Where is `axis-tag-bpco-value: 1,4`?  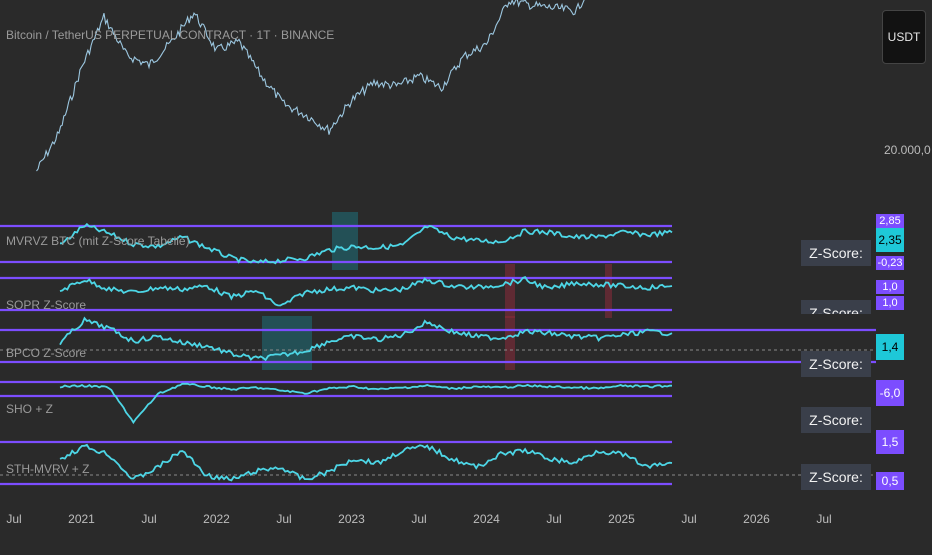 axis-tag-bpco-value: 1,4 is located at coordinates (890, 347).